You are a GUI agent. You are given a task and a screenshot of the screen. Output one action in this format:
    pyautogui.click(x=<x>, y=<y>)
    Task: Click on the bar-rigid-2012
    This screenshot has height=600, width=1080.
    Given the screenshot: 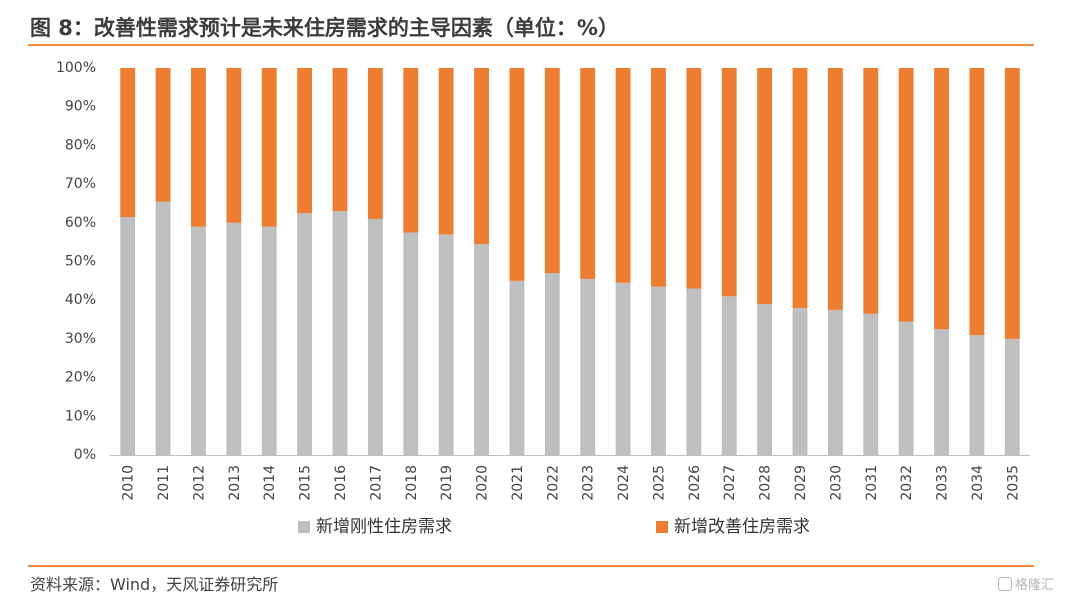 What is the action you would take?
    pyautogui.click(x=198, y=340)
    